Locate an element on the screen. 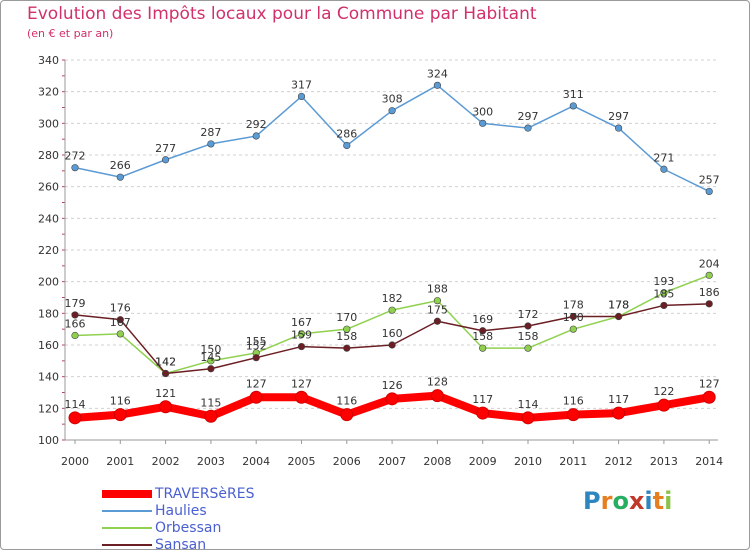 This screenshot has height=553, width=750. x-tick-label: 2011 is located at coordinates (573, 461).